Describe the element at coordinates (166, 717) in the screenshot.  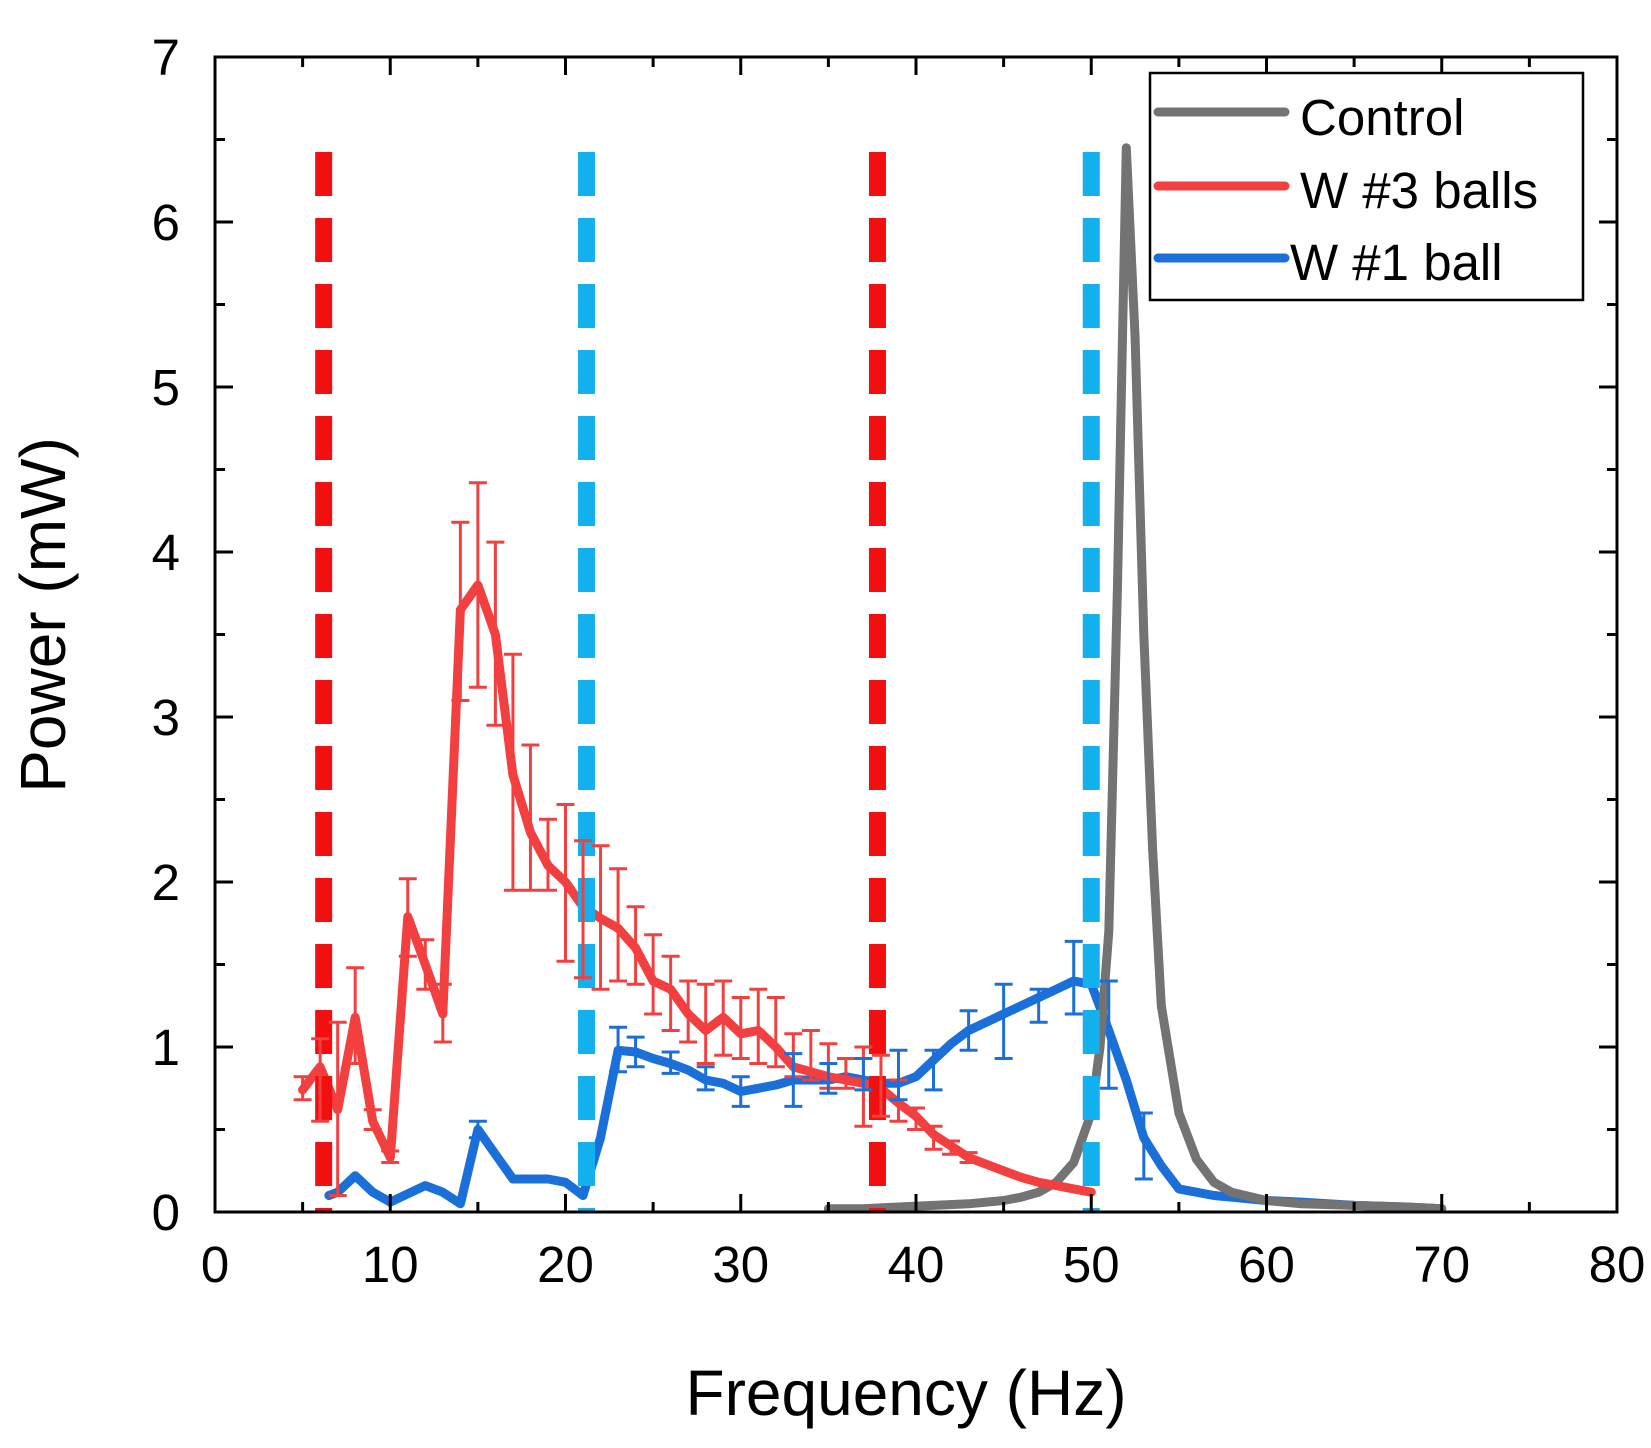
I see `y-tick-label: 3` at that location.